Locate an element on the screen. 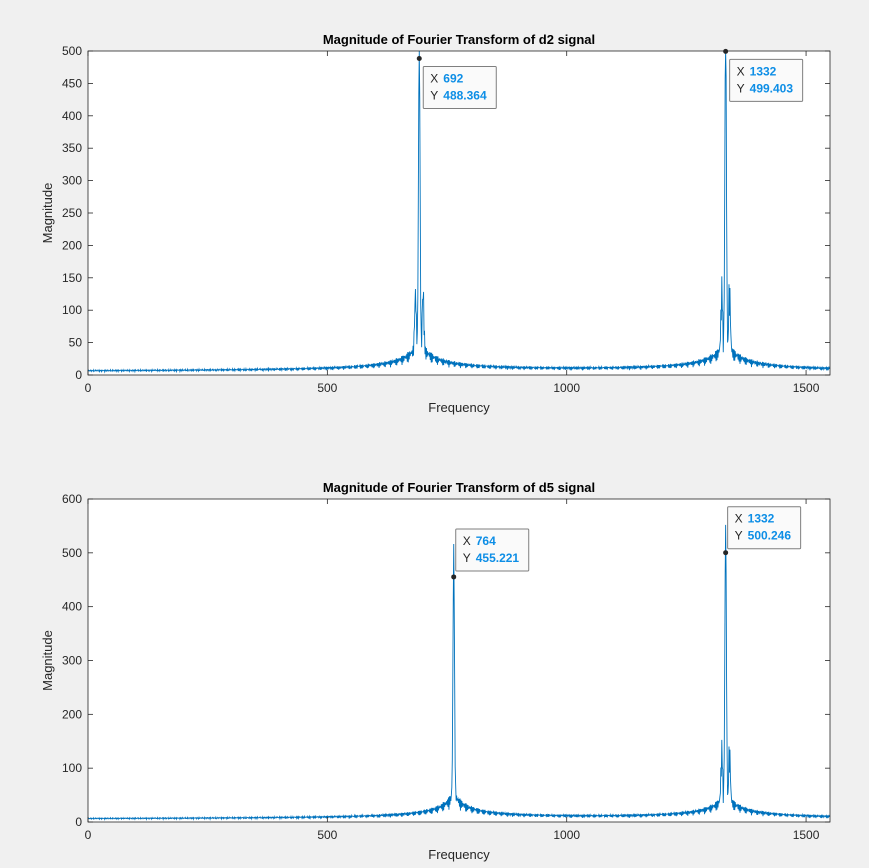 This screenshot has height=868, width=869. y-tick-label: 150 is located at coordinates (72, 278).